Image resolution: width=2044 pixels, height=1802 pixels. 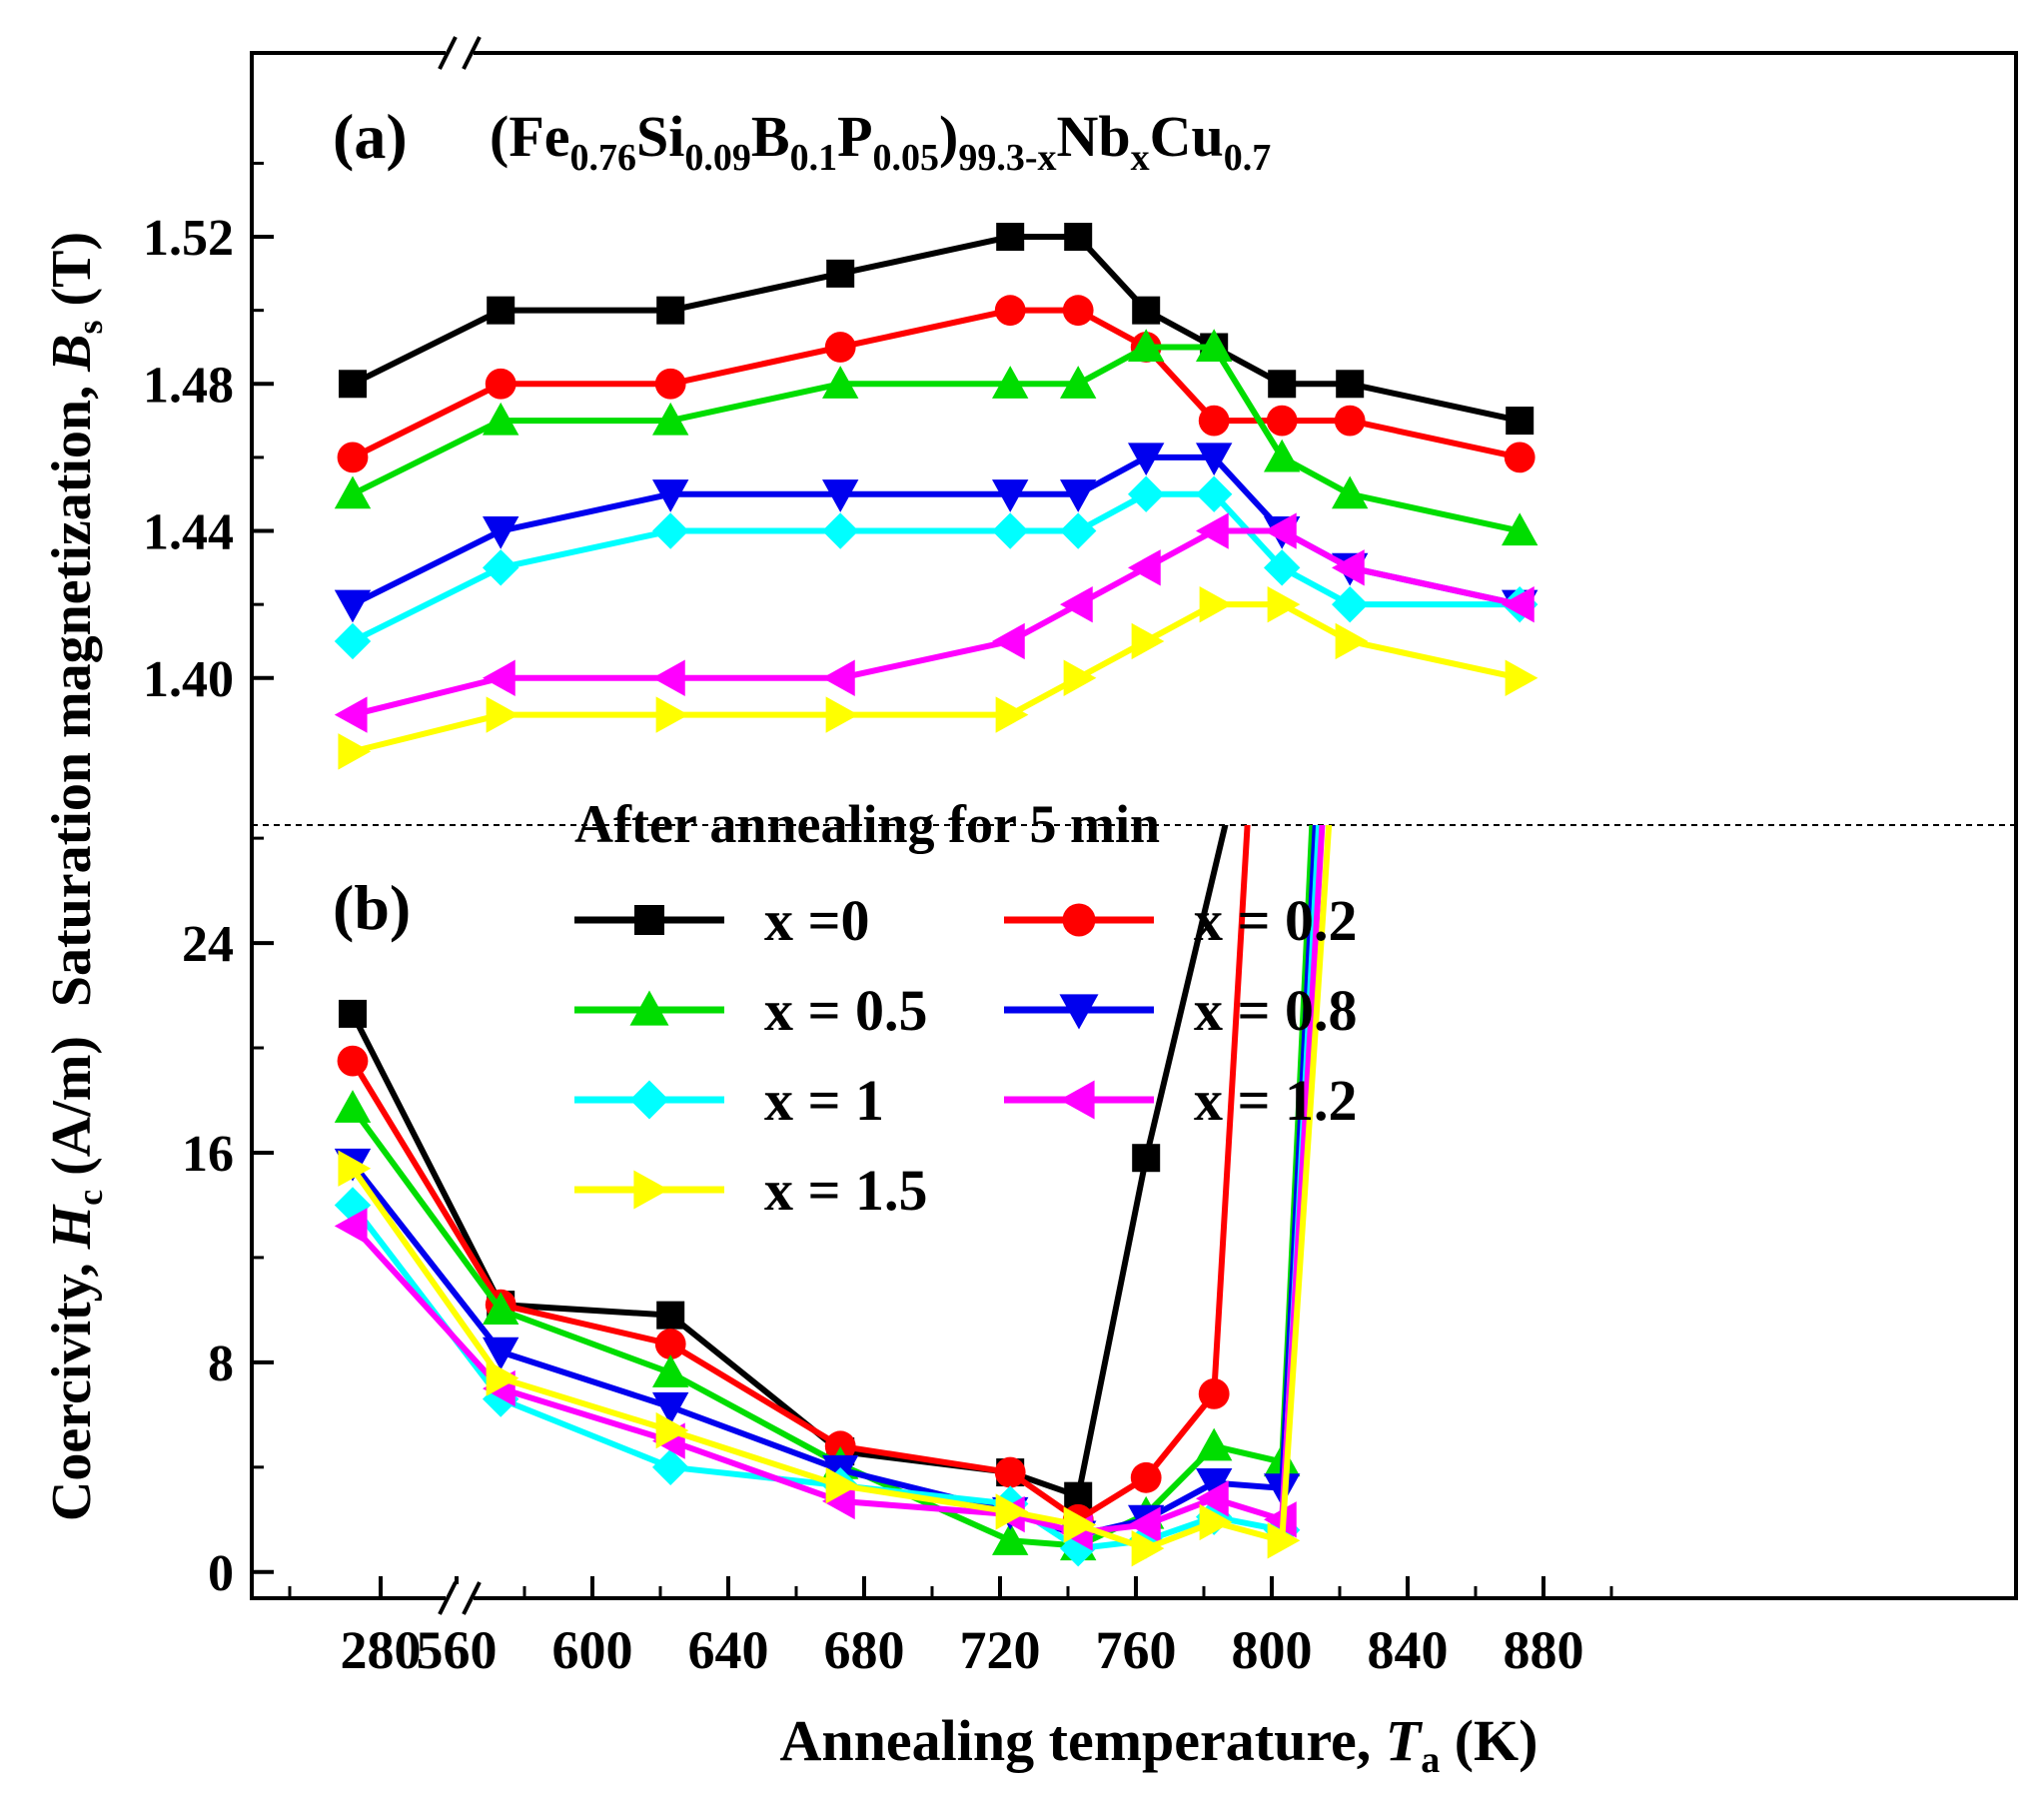 What do you see at coordinates (854, 136) in the screenshot?
I see `formula-part: P` at bounding box center [854, 136].